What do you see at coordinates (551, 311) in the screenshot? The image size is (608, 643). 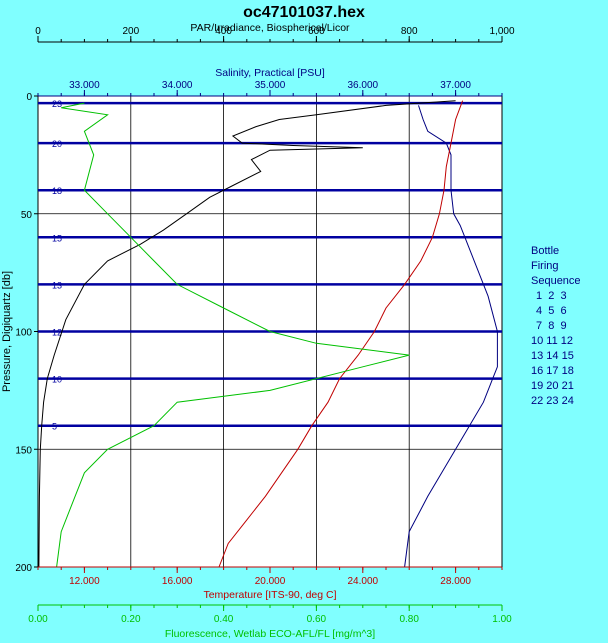 I see `legend-row: 4 5 6` at bounding box center [551, 311].